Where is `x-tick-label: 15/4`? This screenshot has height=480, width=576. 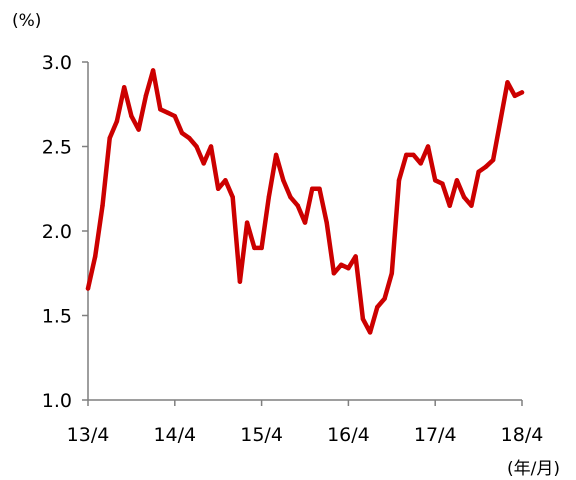
x-tick-label: 15/4 is located at coordinates (261, 435).